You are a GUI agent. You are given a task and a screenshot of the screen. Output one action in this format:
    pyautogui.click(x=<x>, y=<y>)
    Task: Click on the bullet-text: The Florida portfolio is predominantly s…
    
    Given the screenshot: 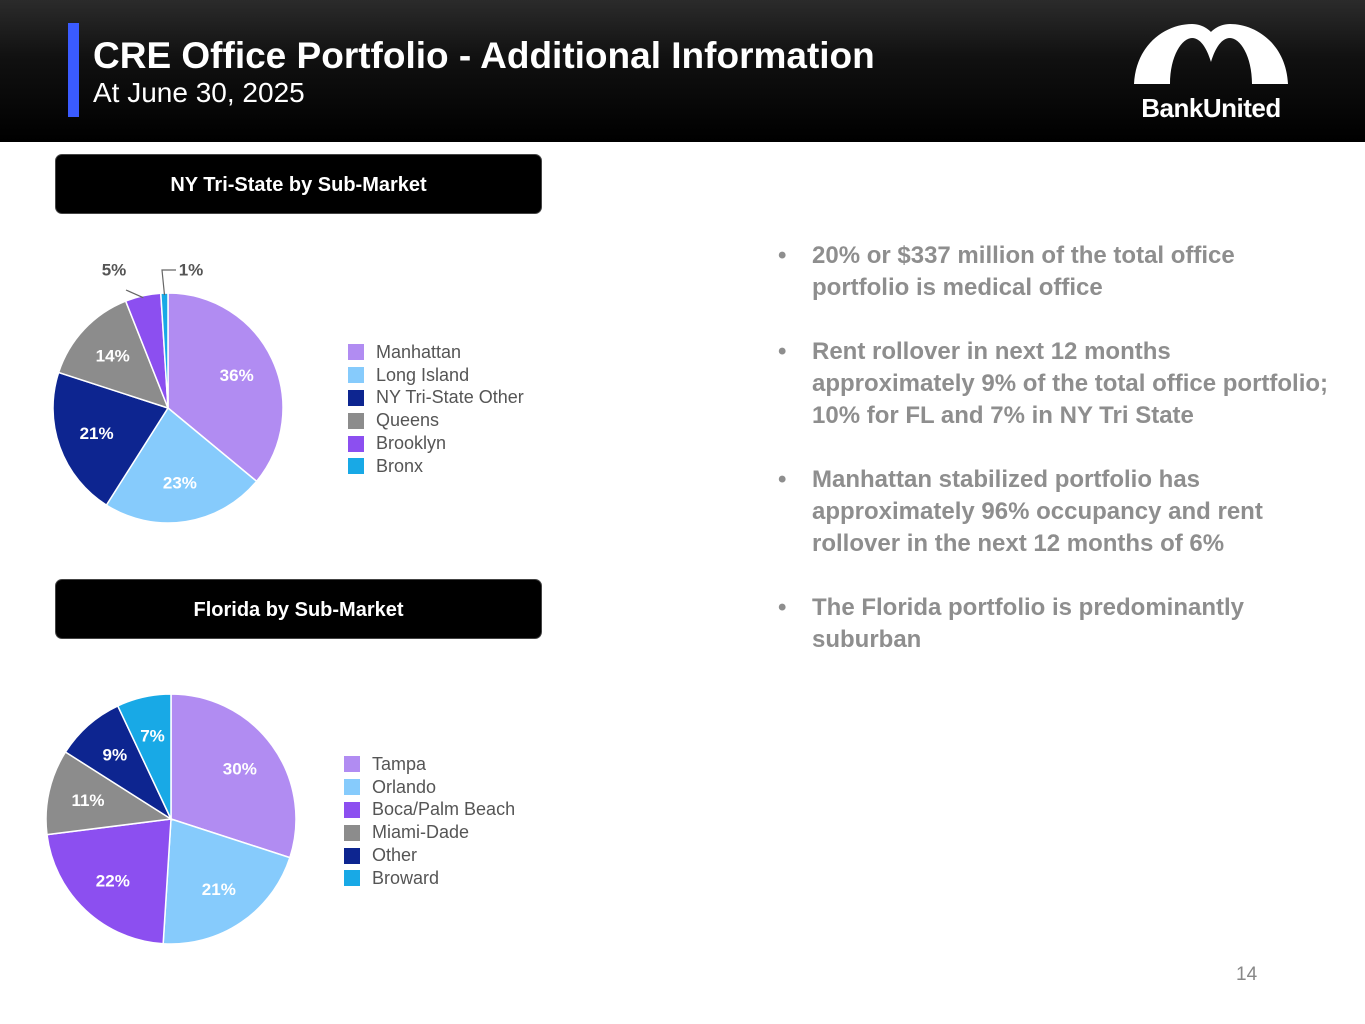 What is the action you would take?
    pyautogui.click(x=1028, y=623)
    